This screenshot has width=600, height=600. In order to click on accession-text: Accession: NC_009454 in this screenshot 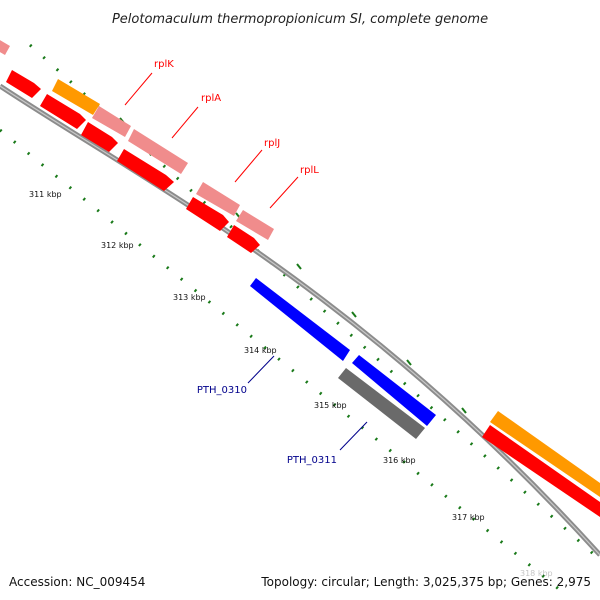, I will do `click(77, 582)`.